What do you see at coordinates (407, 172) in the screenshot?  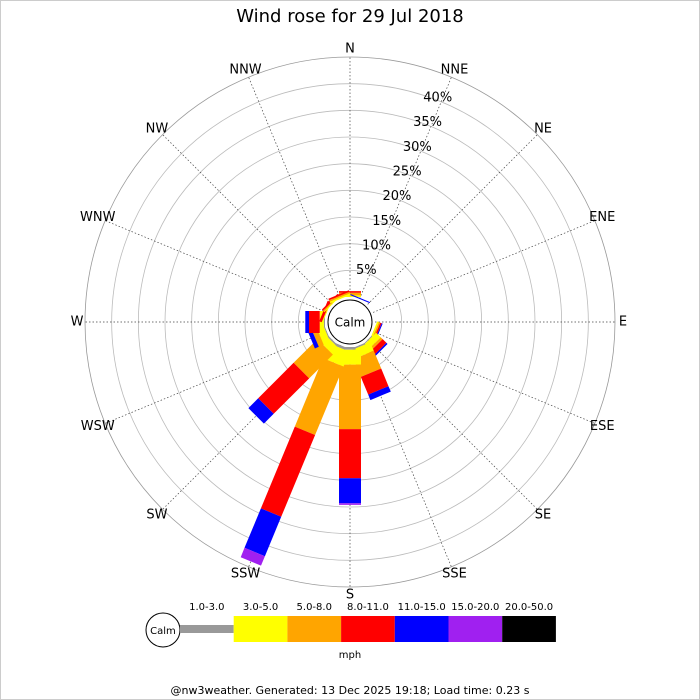 I see `ring-label: 25%` at bounding box center [407, 172].